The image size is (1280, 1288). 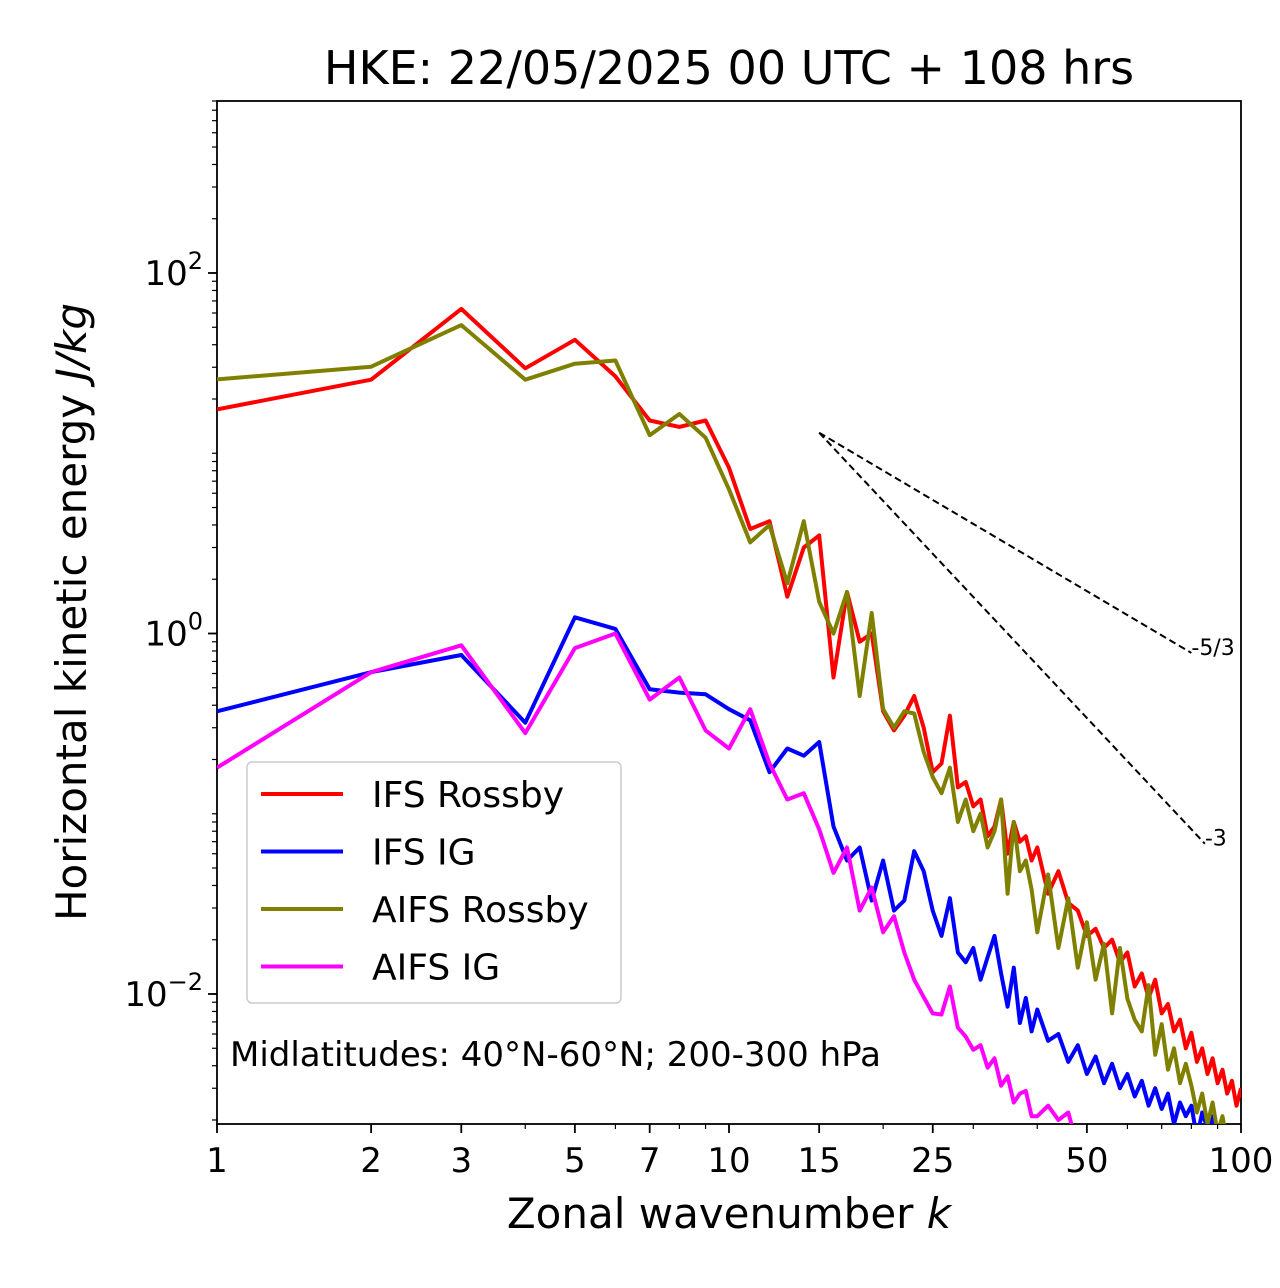 What do you see at coordinates (650, 1161) in the screenshot?
I see `x-tick-label: 7` at bounding box center [650, 1161].